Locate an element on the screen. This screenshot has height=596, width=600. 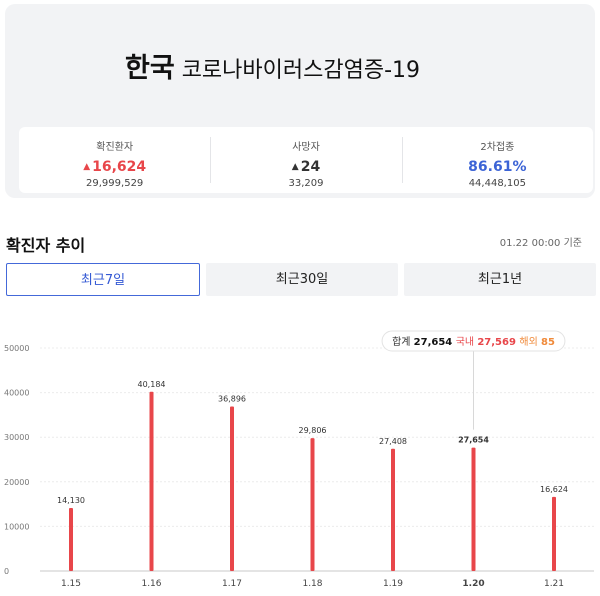
bar-value-label: 27,654 is located at coordinates (473, 440).